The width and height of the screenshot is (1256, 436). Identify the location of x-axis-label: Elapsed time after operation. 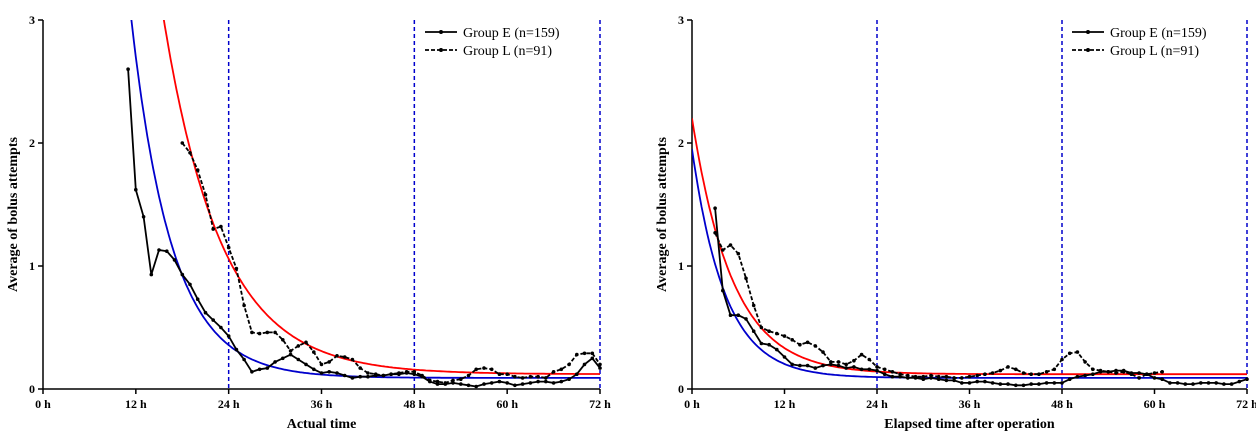
(969, 424).